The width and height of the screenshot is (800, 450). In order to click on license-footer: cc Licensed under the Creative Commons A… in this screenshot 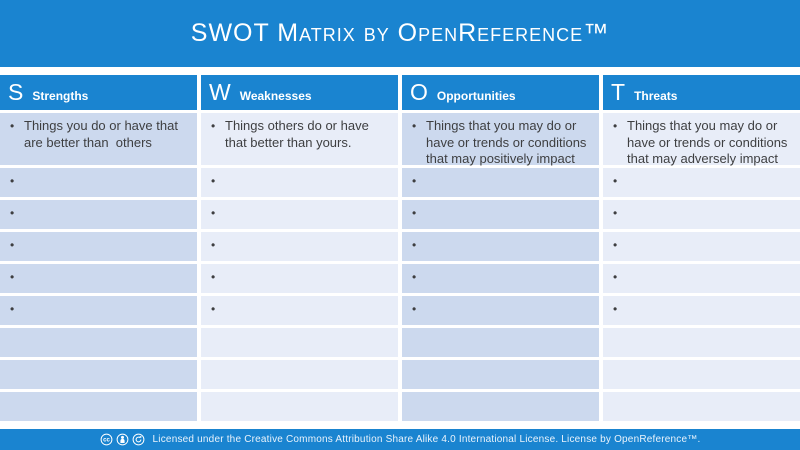, I will do `click(400, 439)`.